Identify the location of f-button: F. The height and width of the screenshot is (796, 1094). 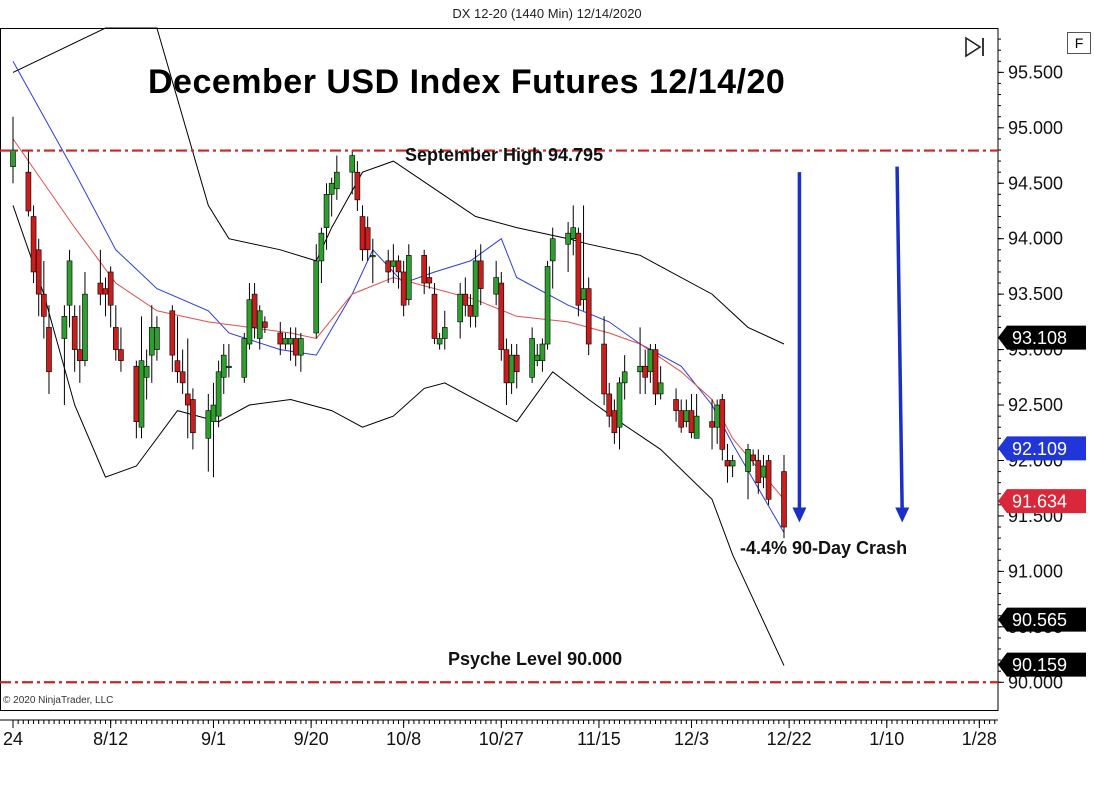
(1079, 43).